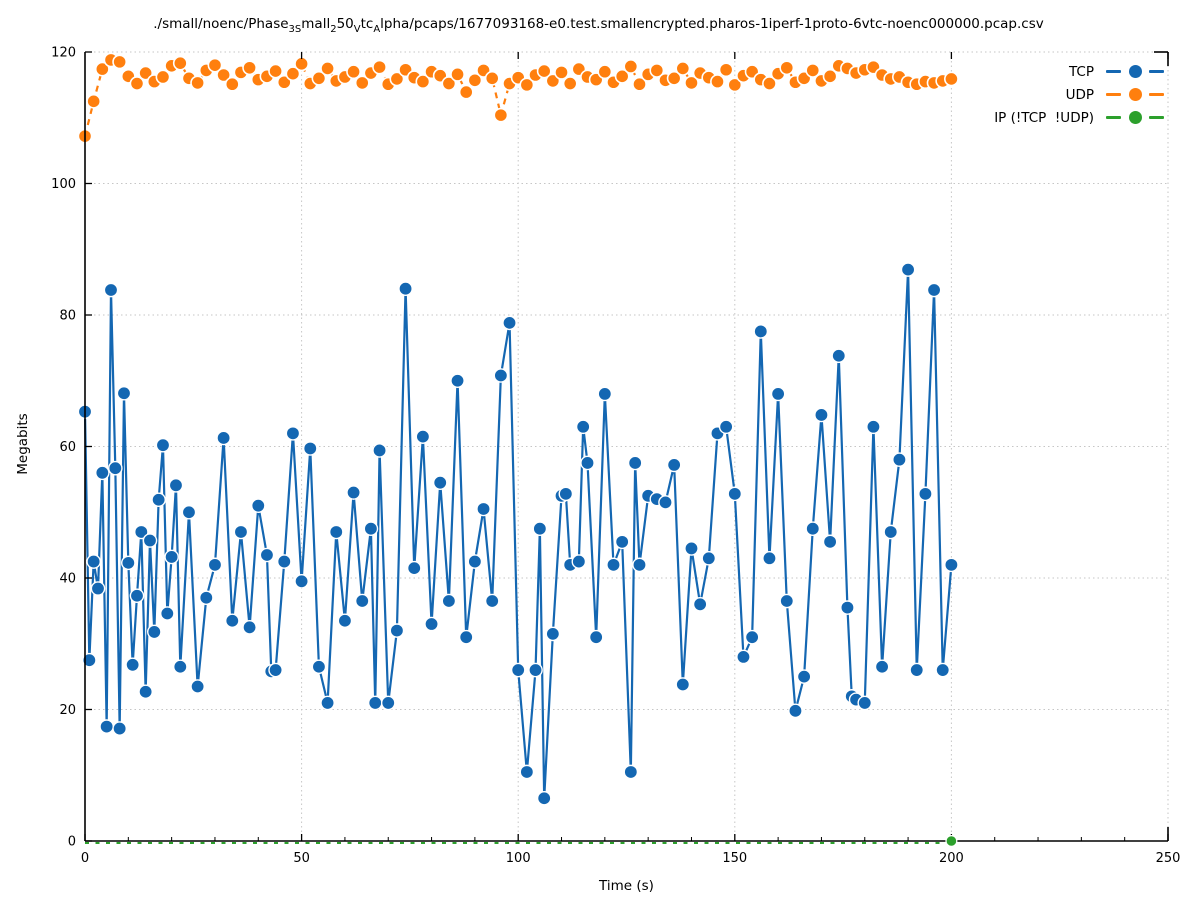 The height and width of the screenshot is (900, 1197). I want to click on title-subscript: V, so click(357, 29).